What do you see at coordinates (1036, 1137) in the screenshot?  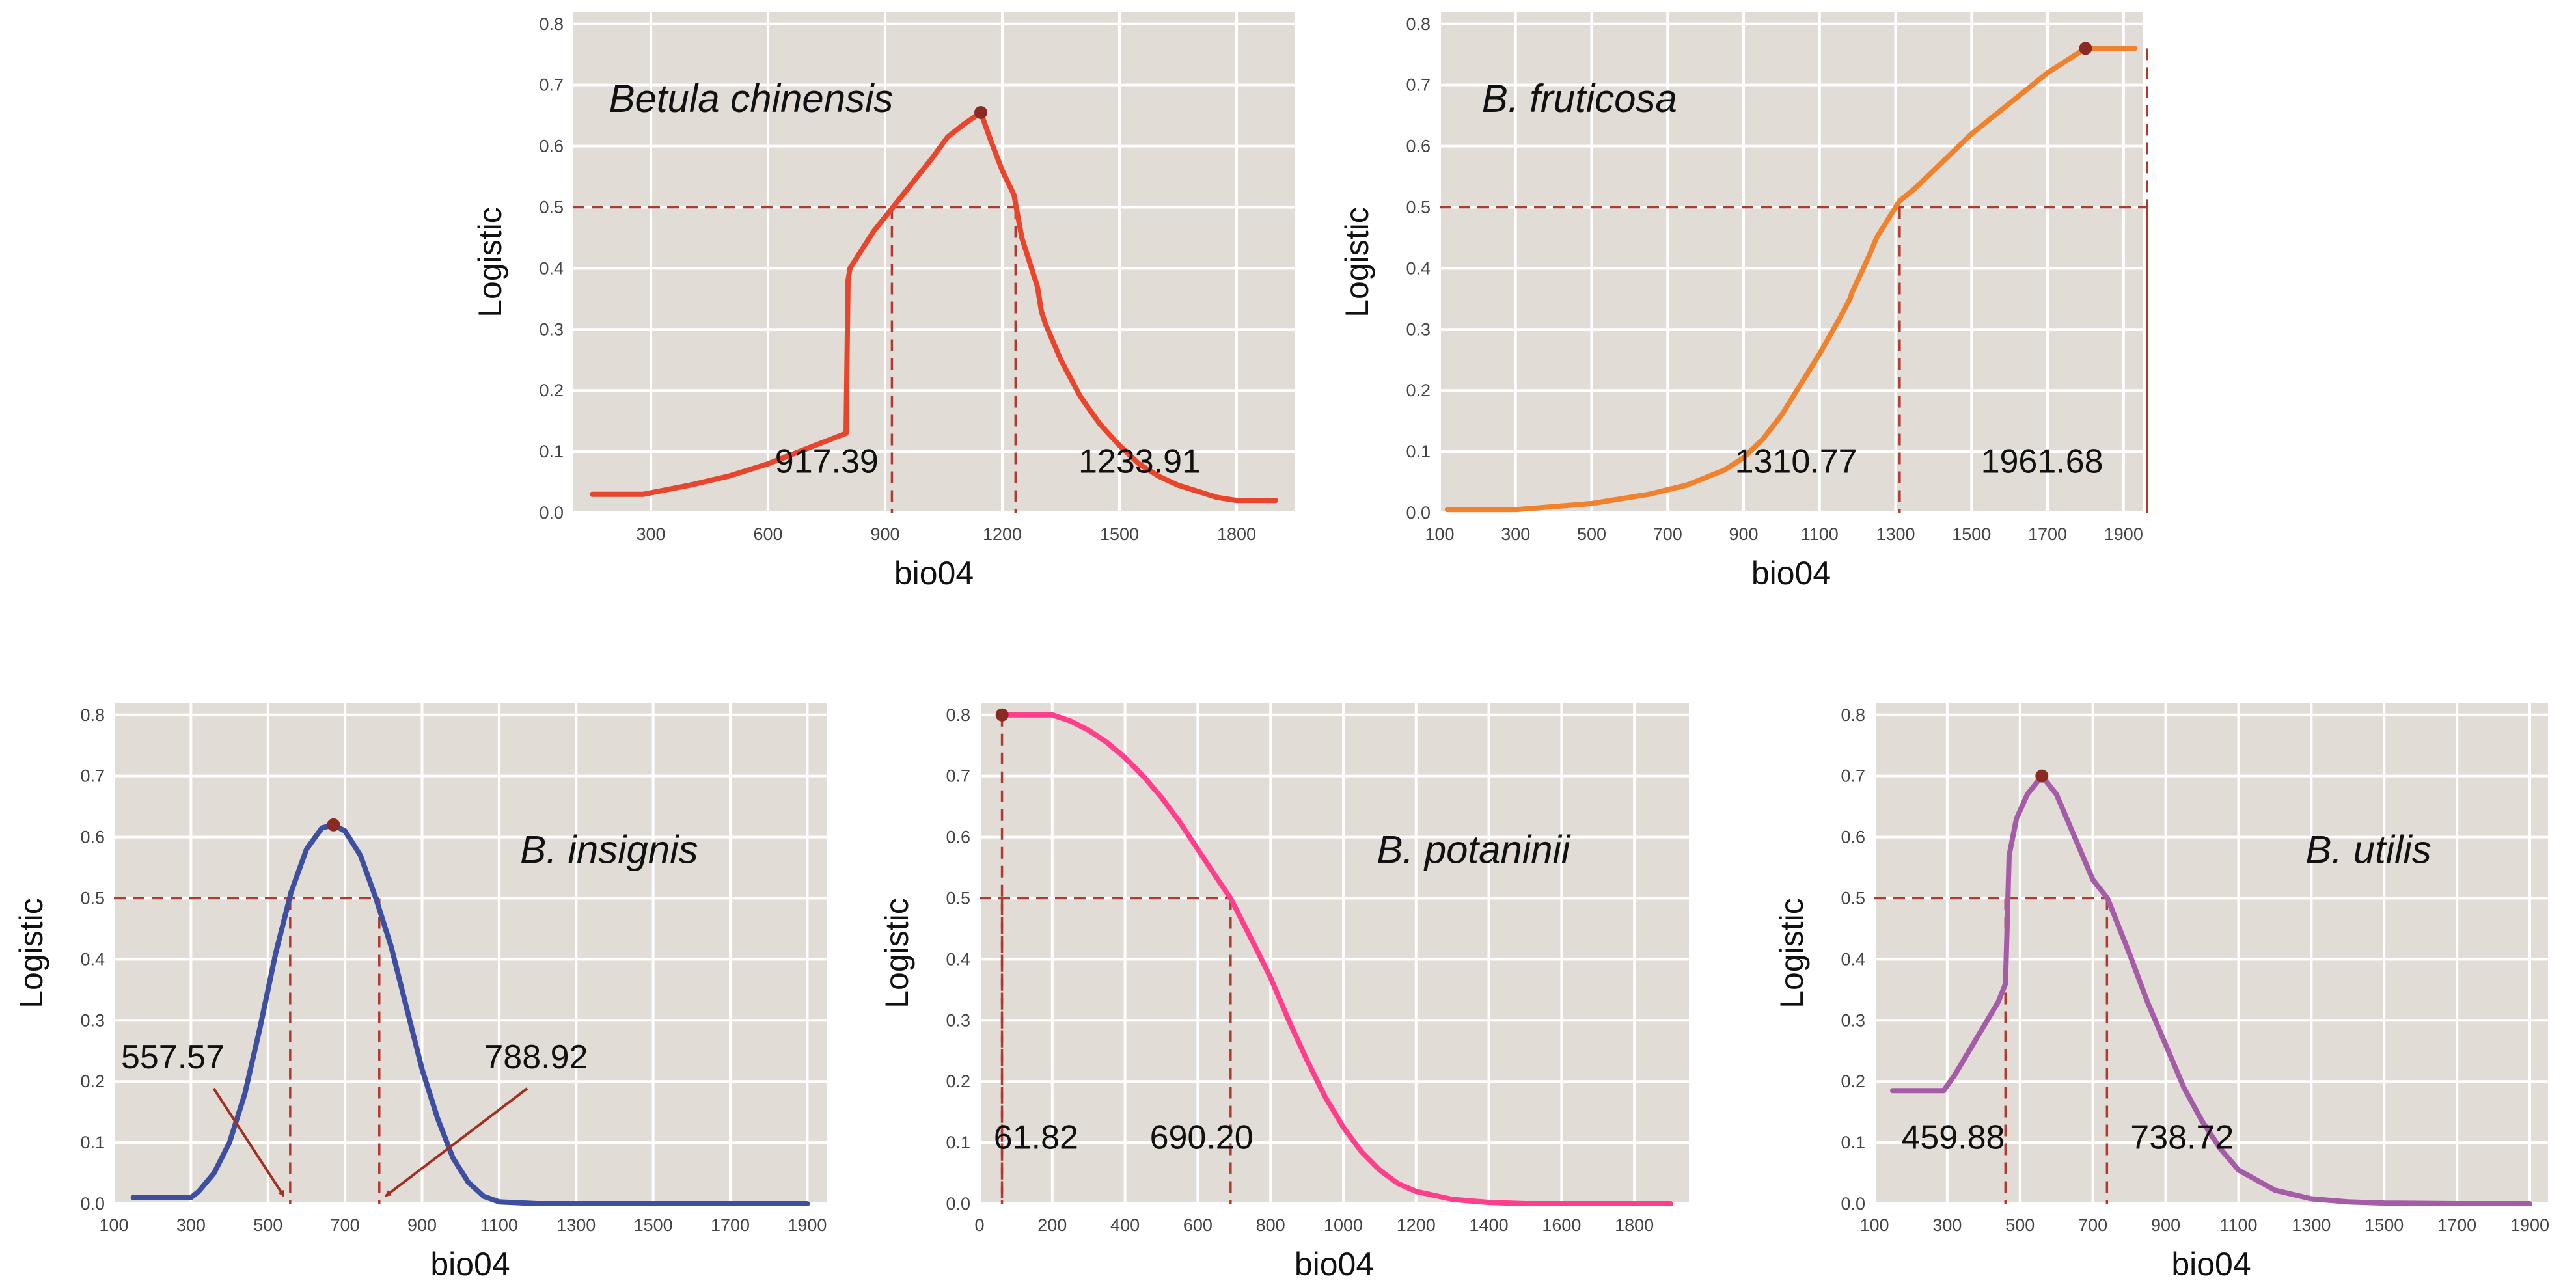 I see `cutoff-label: 61.82` at bounding box center [1036, 1137].